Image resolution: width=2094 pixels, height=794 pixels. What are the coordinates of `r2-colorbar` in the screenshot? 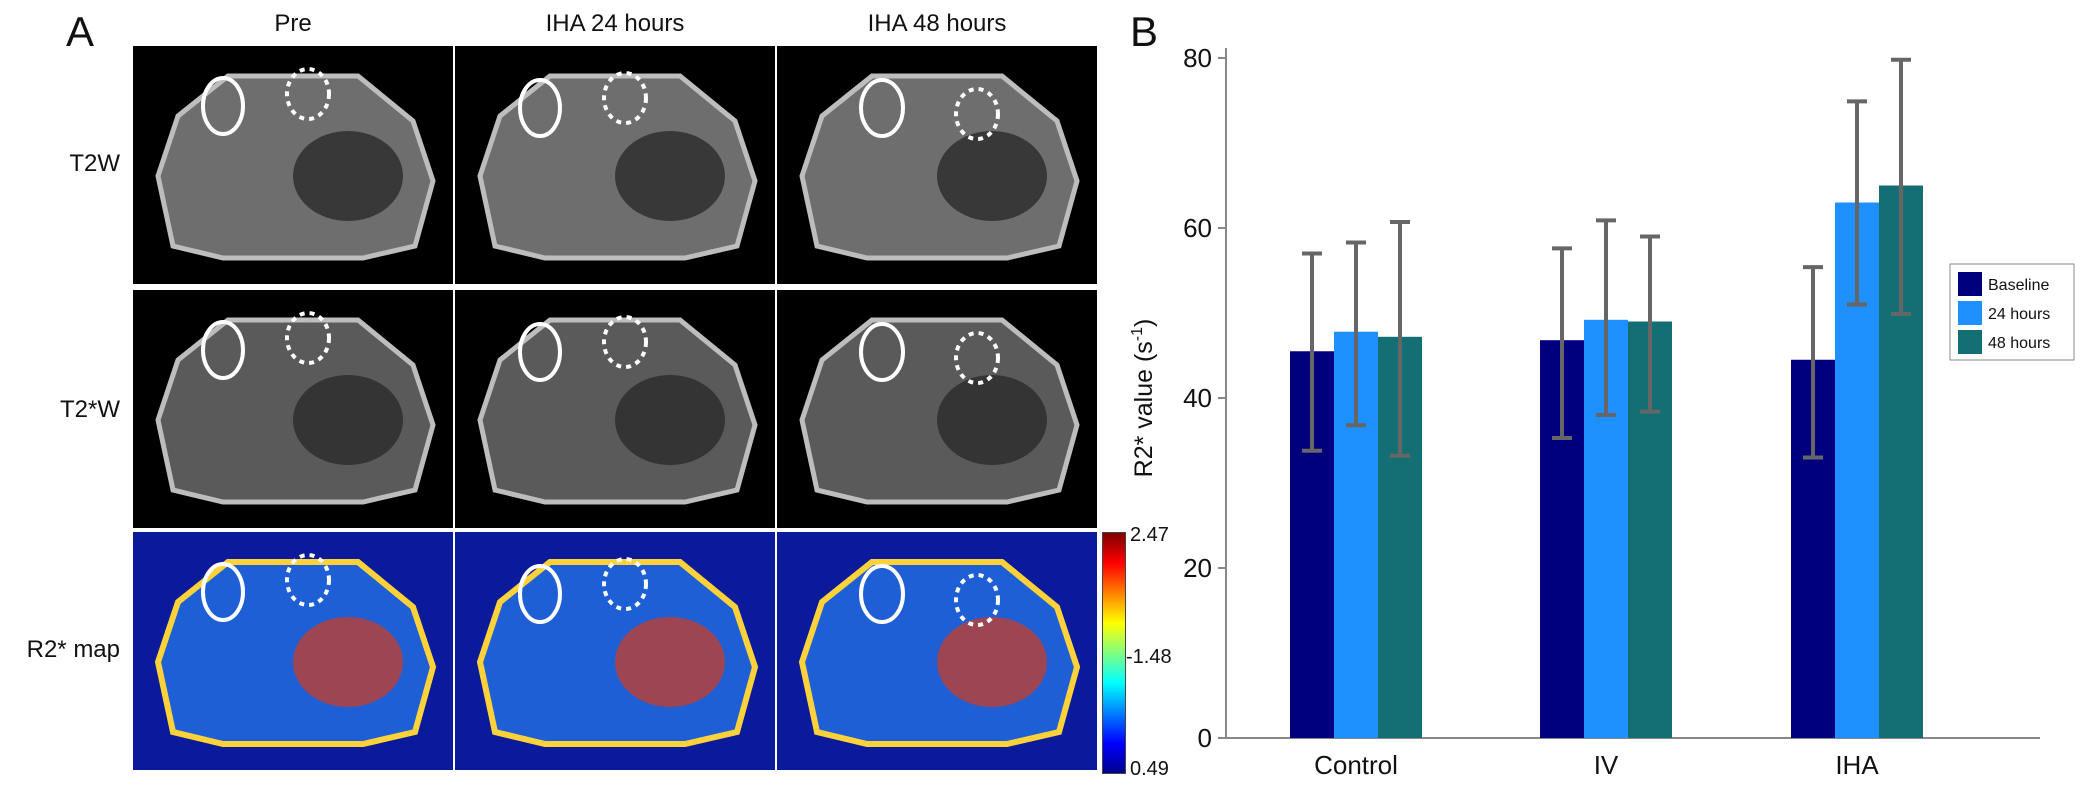 It's located at (1114, 653).